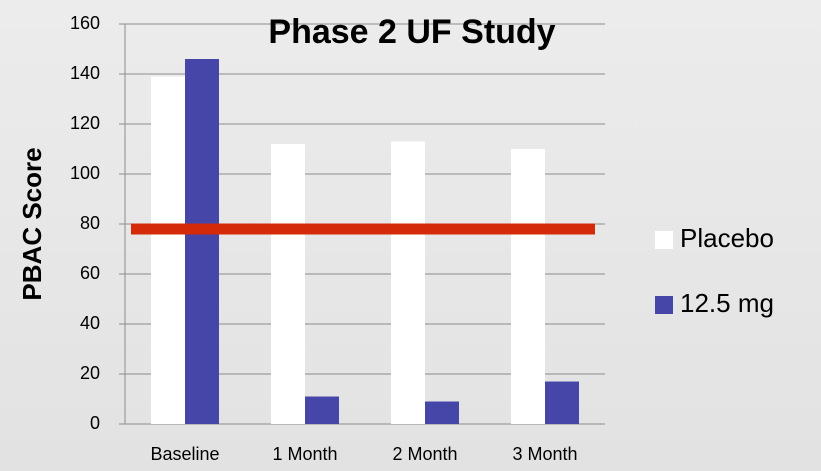 The width and height of the screenshot is (821, 471). What do you see at coordinates (184, 454) in the screenshot?
I see `x-tick-label: Baseline` at bounding box center [184, 454].